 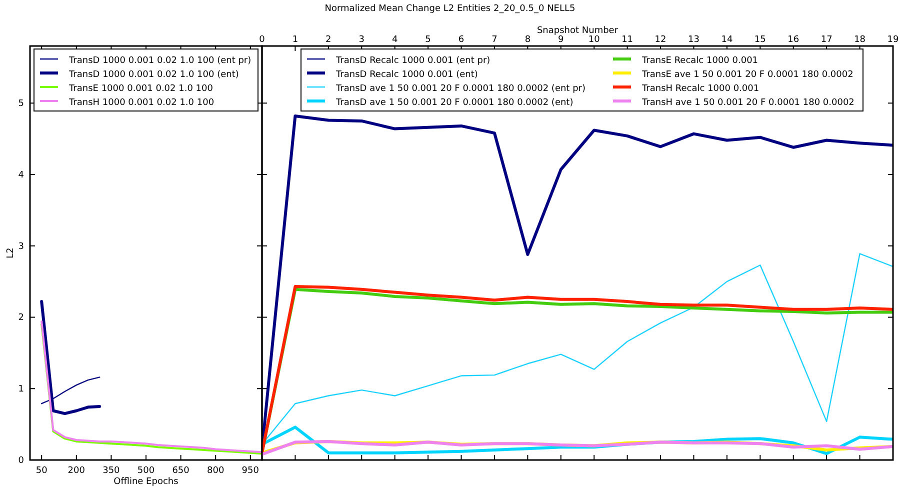 What do you see at coordinates (460, 89) in the screenshot?
I see `legend-label: TransD ave 1 50 0.001 20 F 0.0001 180 0.0002 (ent pr)` at bounding box center [460, 89].